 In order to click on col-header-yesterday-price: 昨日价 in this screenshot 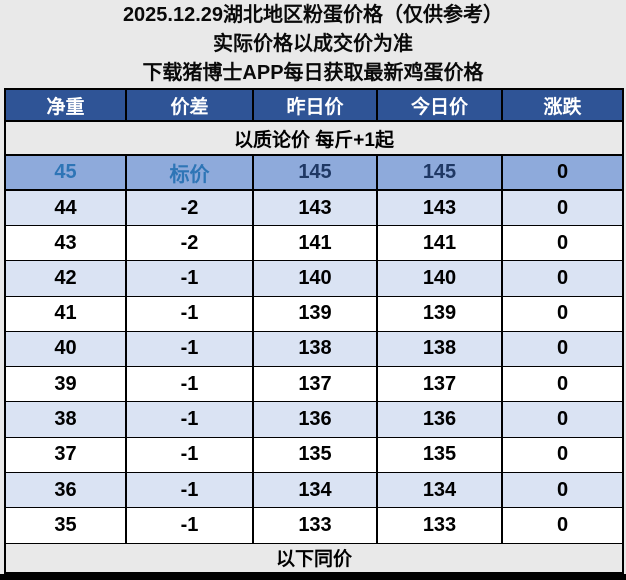, I will do `click(315, 105)`.